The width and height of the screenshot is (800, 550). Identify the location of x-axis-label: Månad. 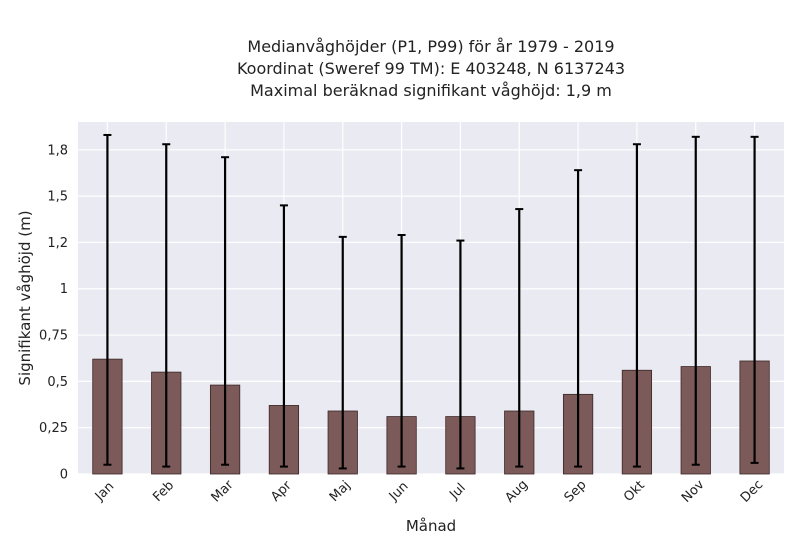
(431, 526).